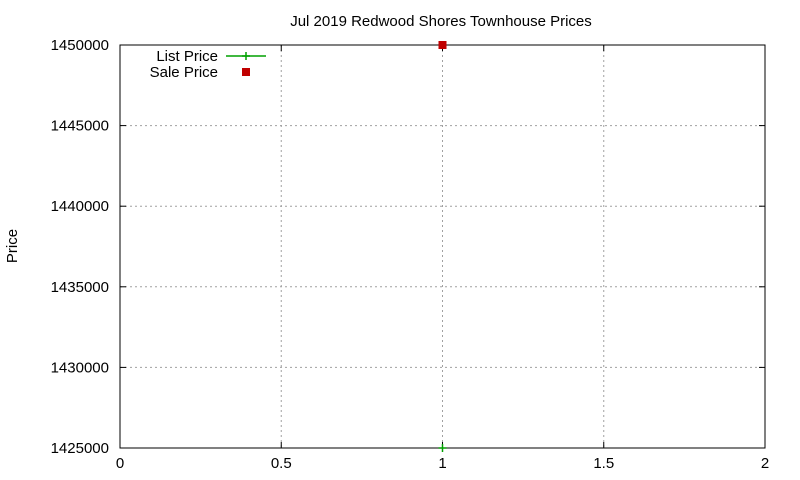 This screenshot has width=800, height=480. Describe the element at coordinates (80, 126) in the screenshot. I see `y-tick-label: 1445000` at that location.